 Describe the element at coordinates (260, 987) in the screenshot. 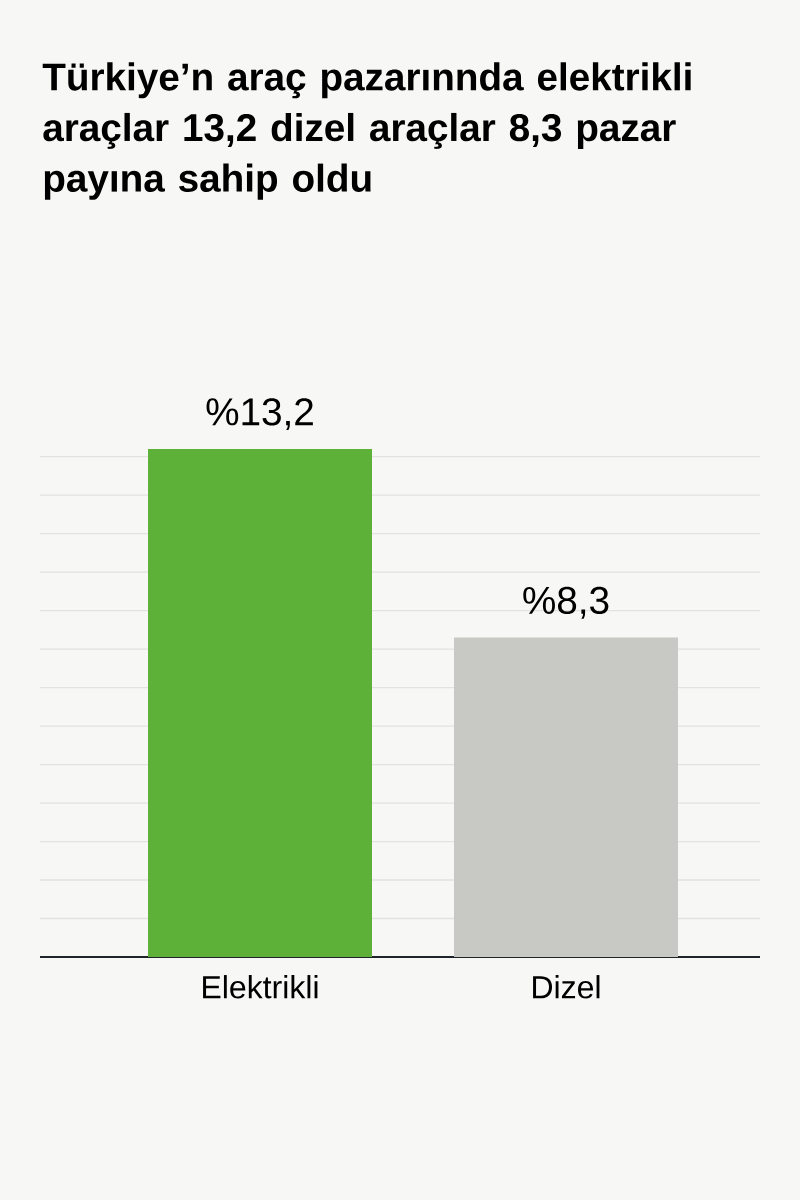

I see `x-tick-label: Elektrikli` at that location.